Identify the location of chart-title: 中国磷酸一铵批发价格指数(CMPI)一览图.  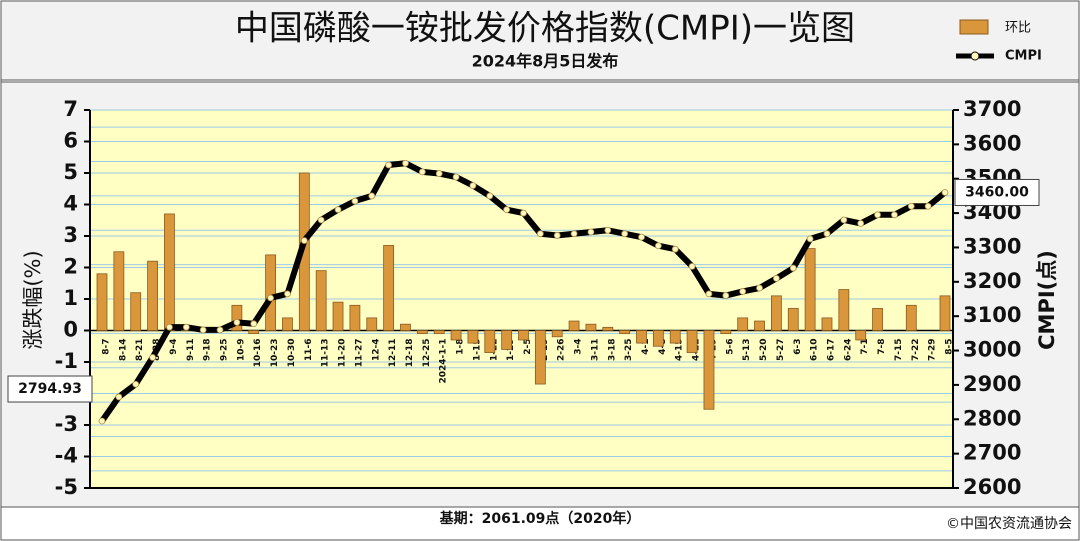
(545, 29).